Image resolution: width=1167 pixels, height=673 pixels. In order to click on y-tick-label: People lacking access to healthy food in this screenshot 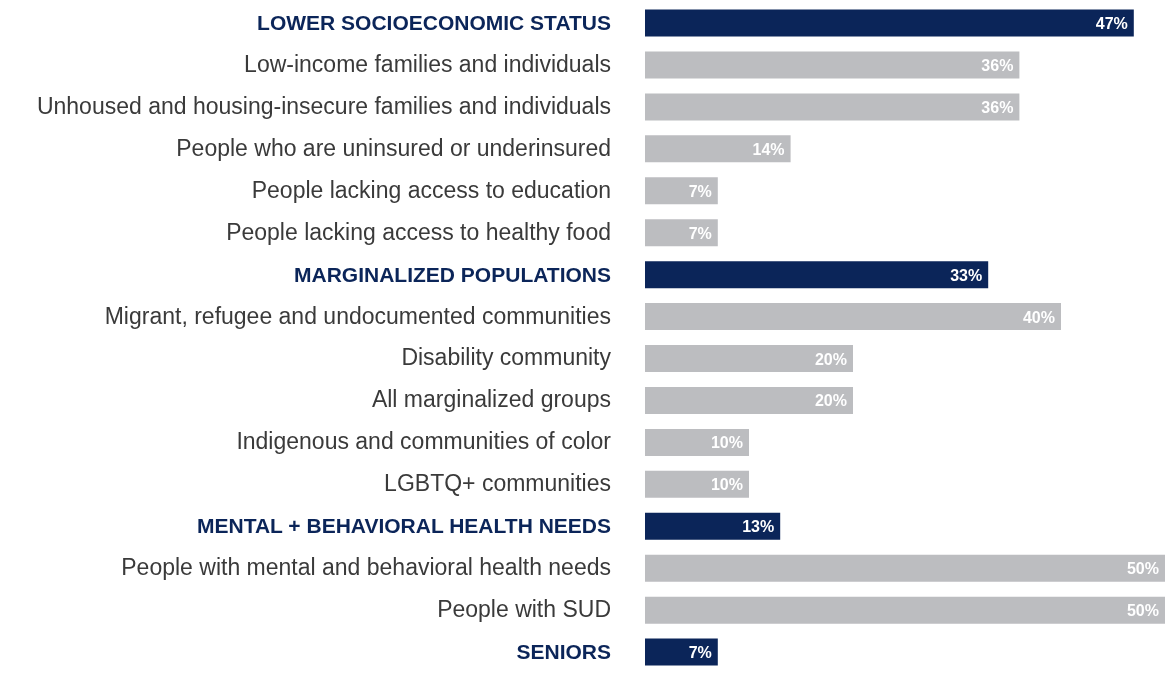, I will do `click(418, 231)`.